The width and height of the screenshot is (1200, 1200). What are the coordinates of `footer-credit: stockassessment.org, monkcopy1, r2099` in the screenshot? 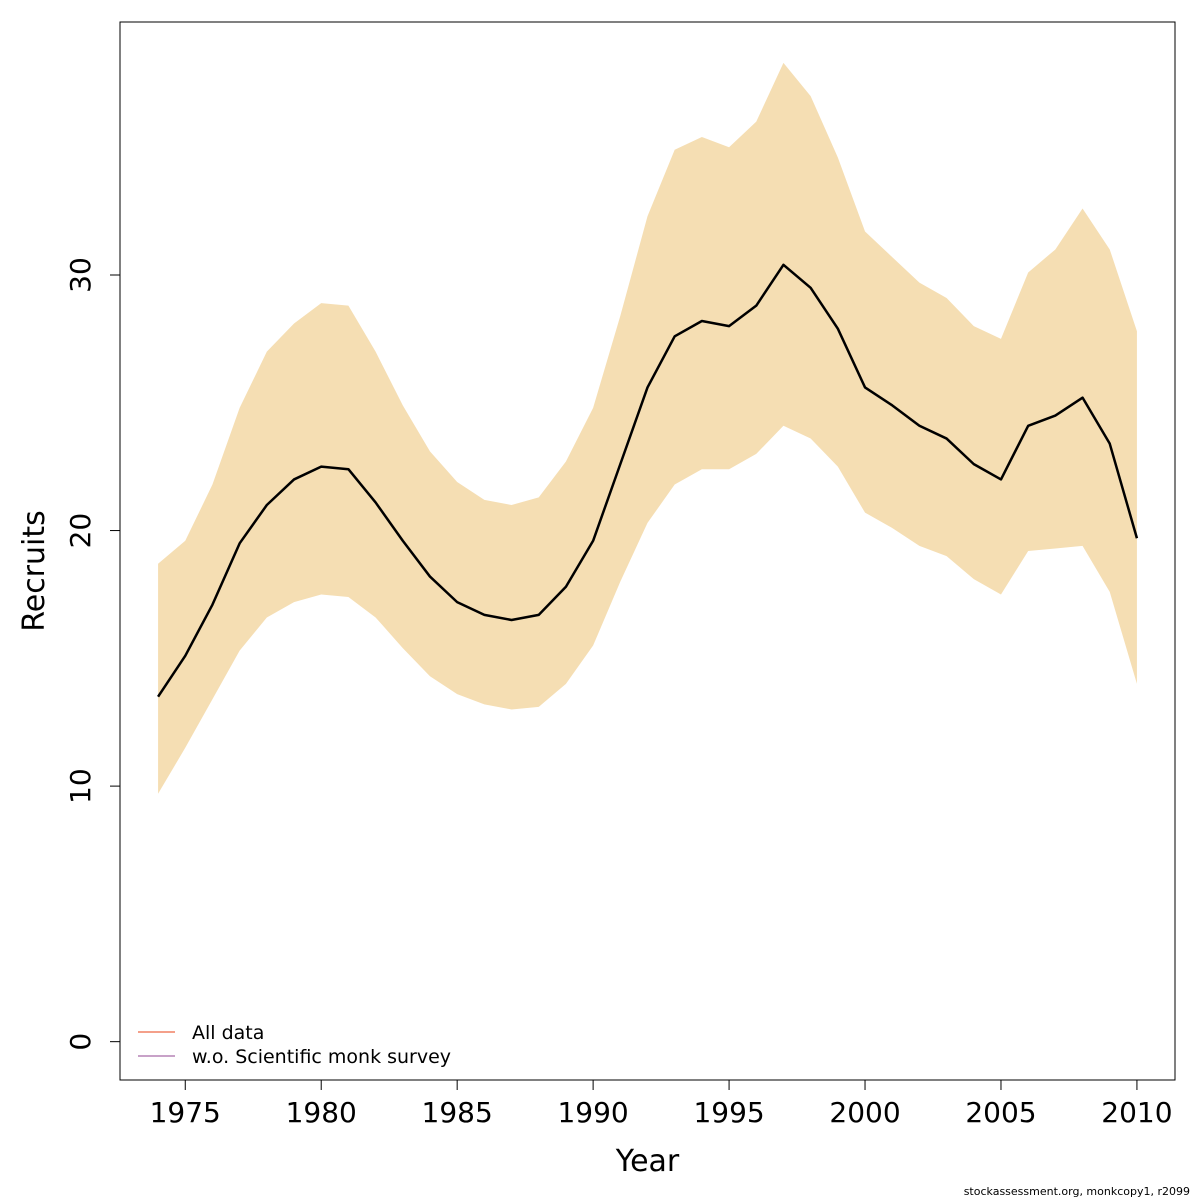 It's located at (1076, 1191).